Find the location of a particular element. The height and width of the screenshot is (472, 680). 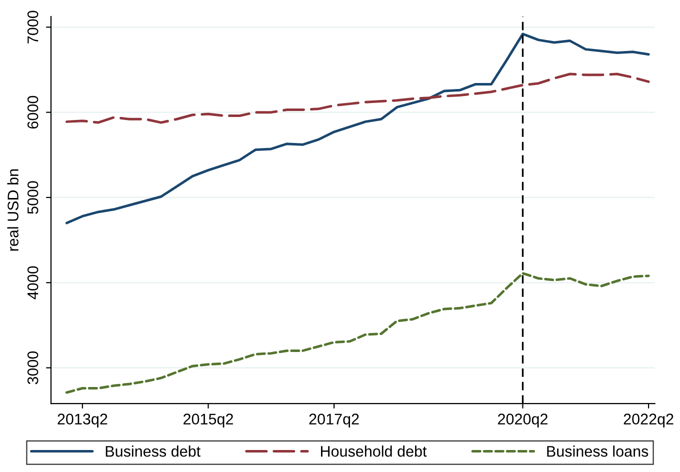

legend-label: Business debt is located at coordinates (153, 451).